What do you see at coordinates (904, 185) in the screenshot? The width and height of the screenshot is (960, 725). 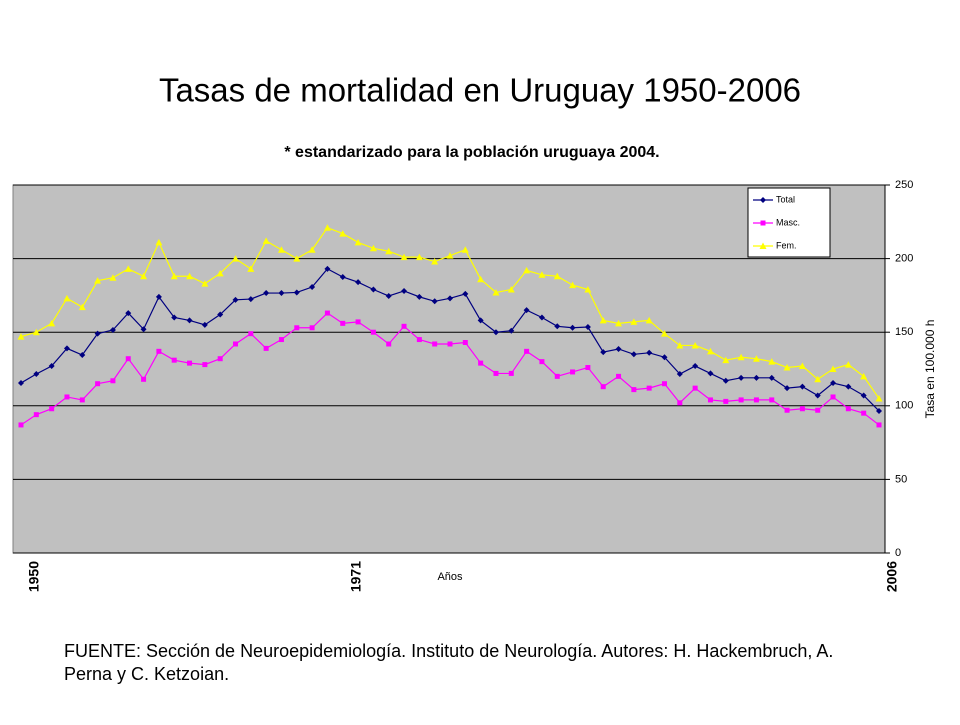 I see `y-tick-label: 250` at bounding box center [904, 185].